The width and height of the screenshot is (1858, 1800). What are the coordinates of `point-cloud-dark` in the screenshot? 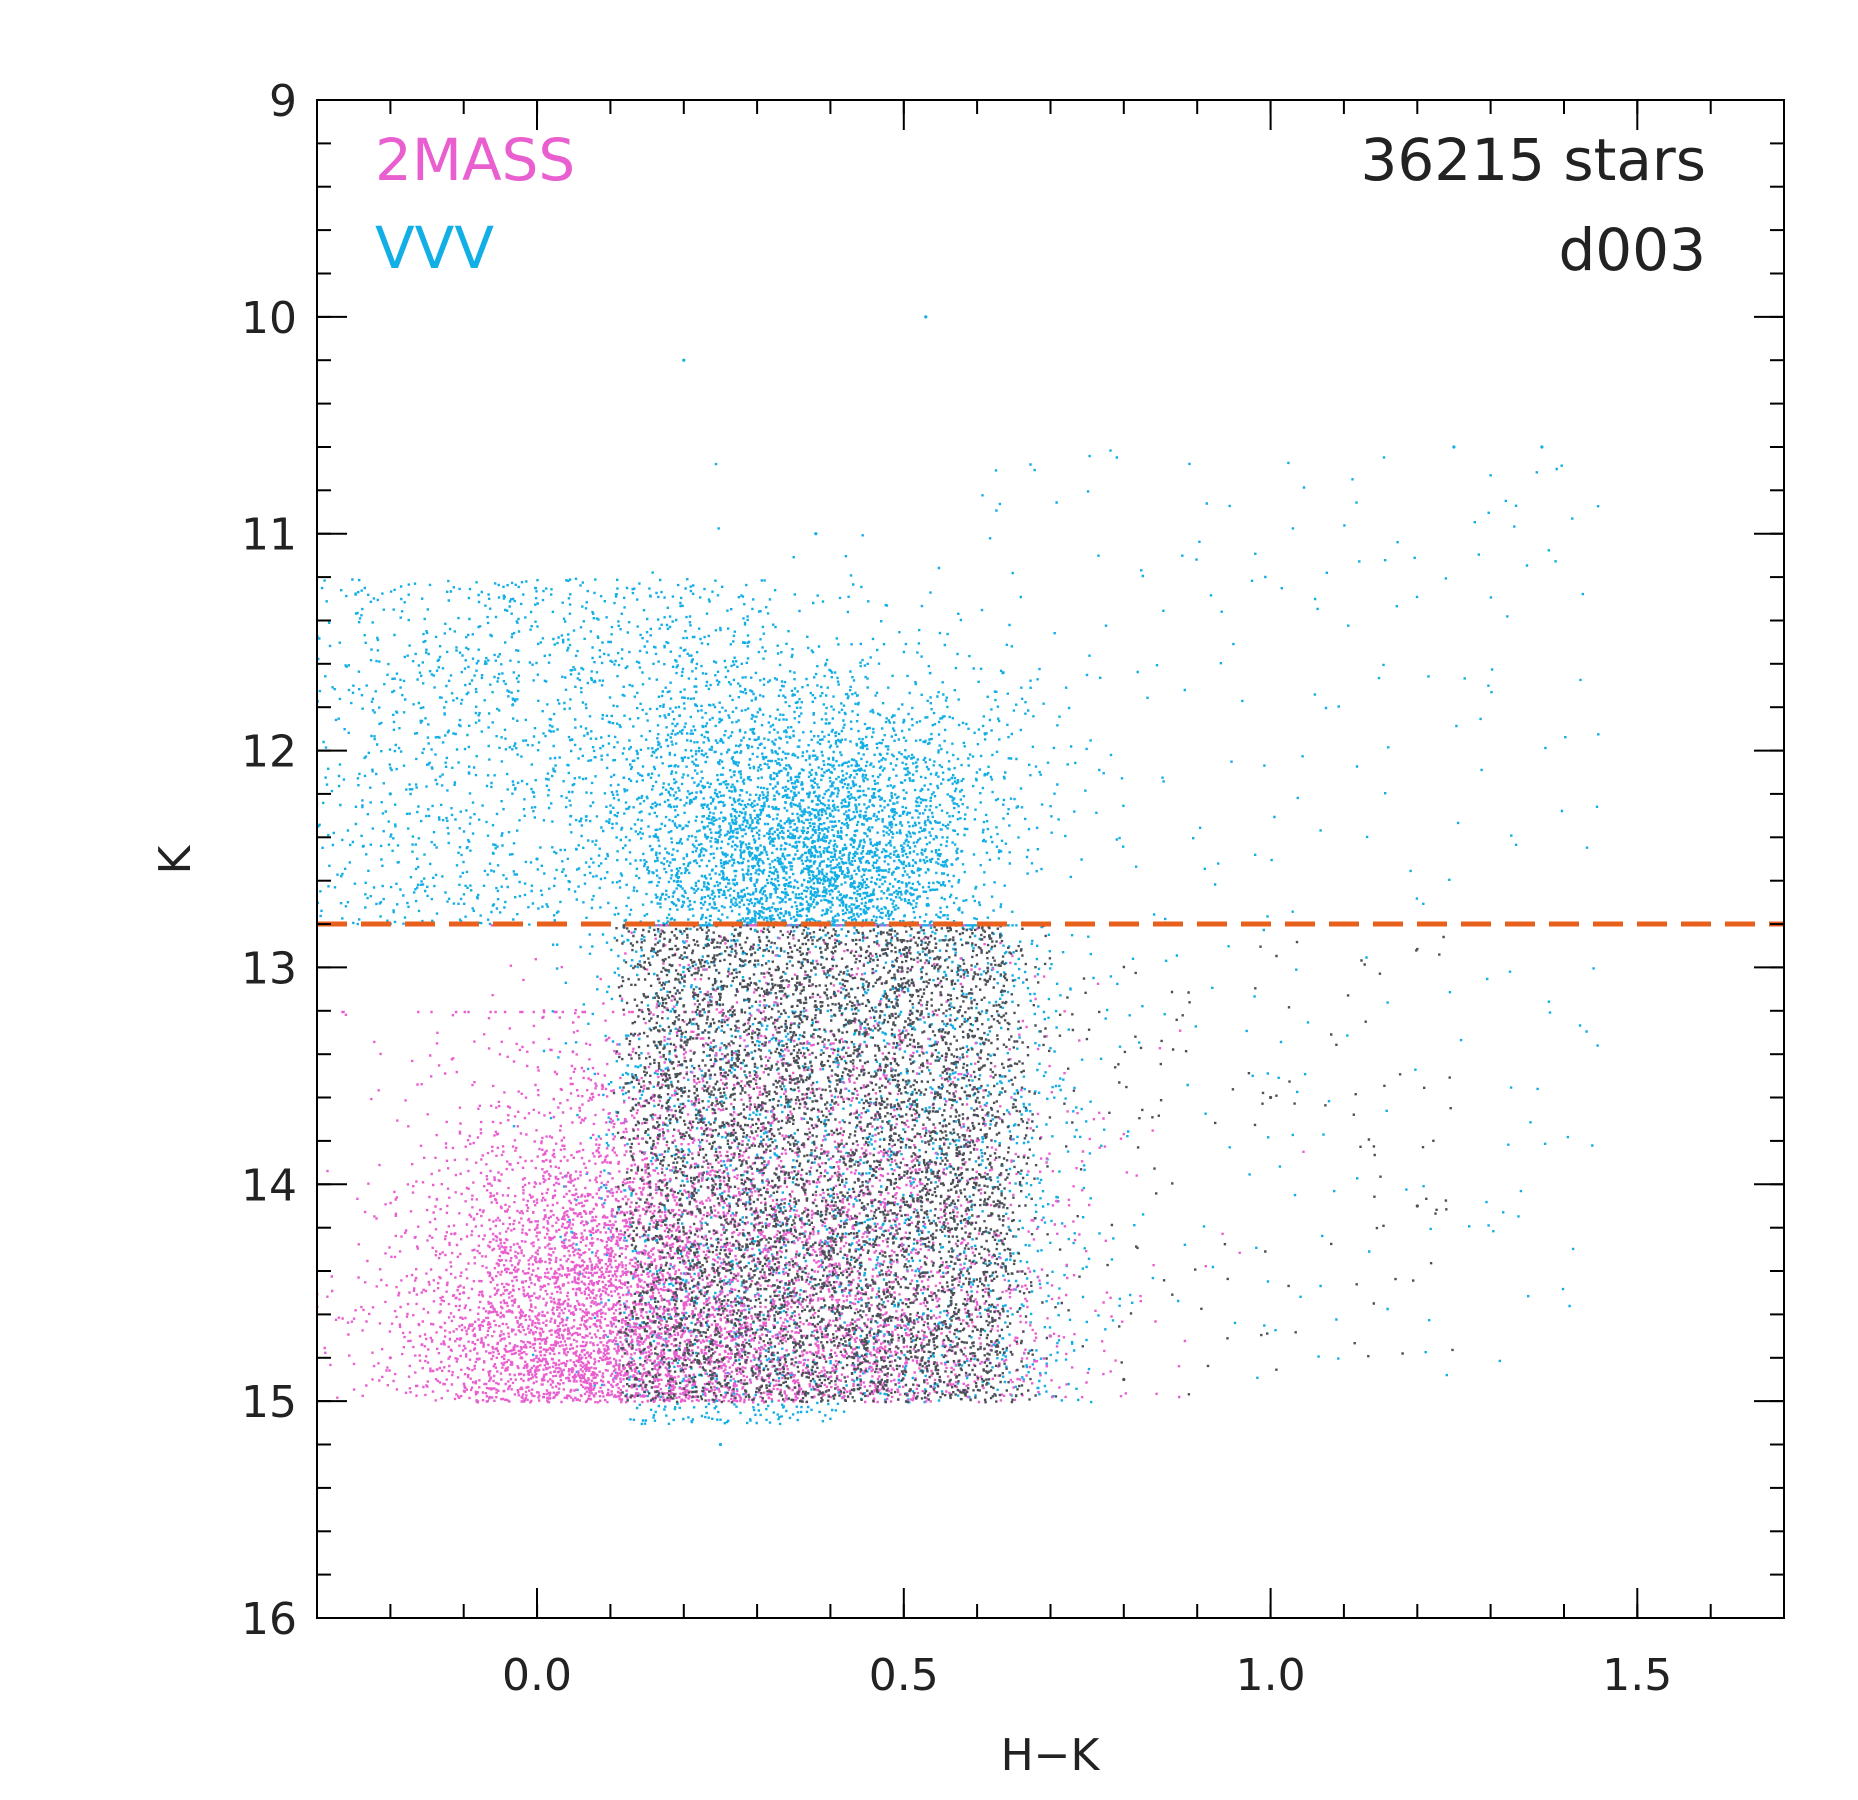 It's located at (1033, 1164).